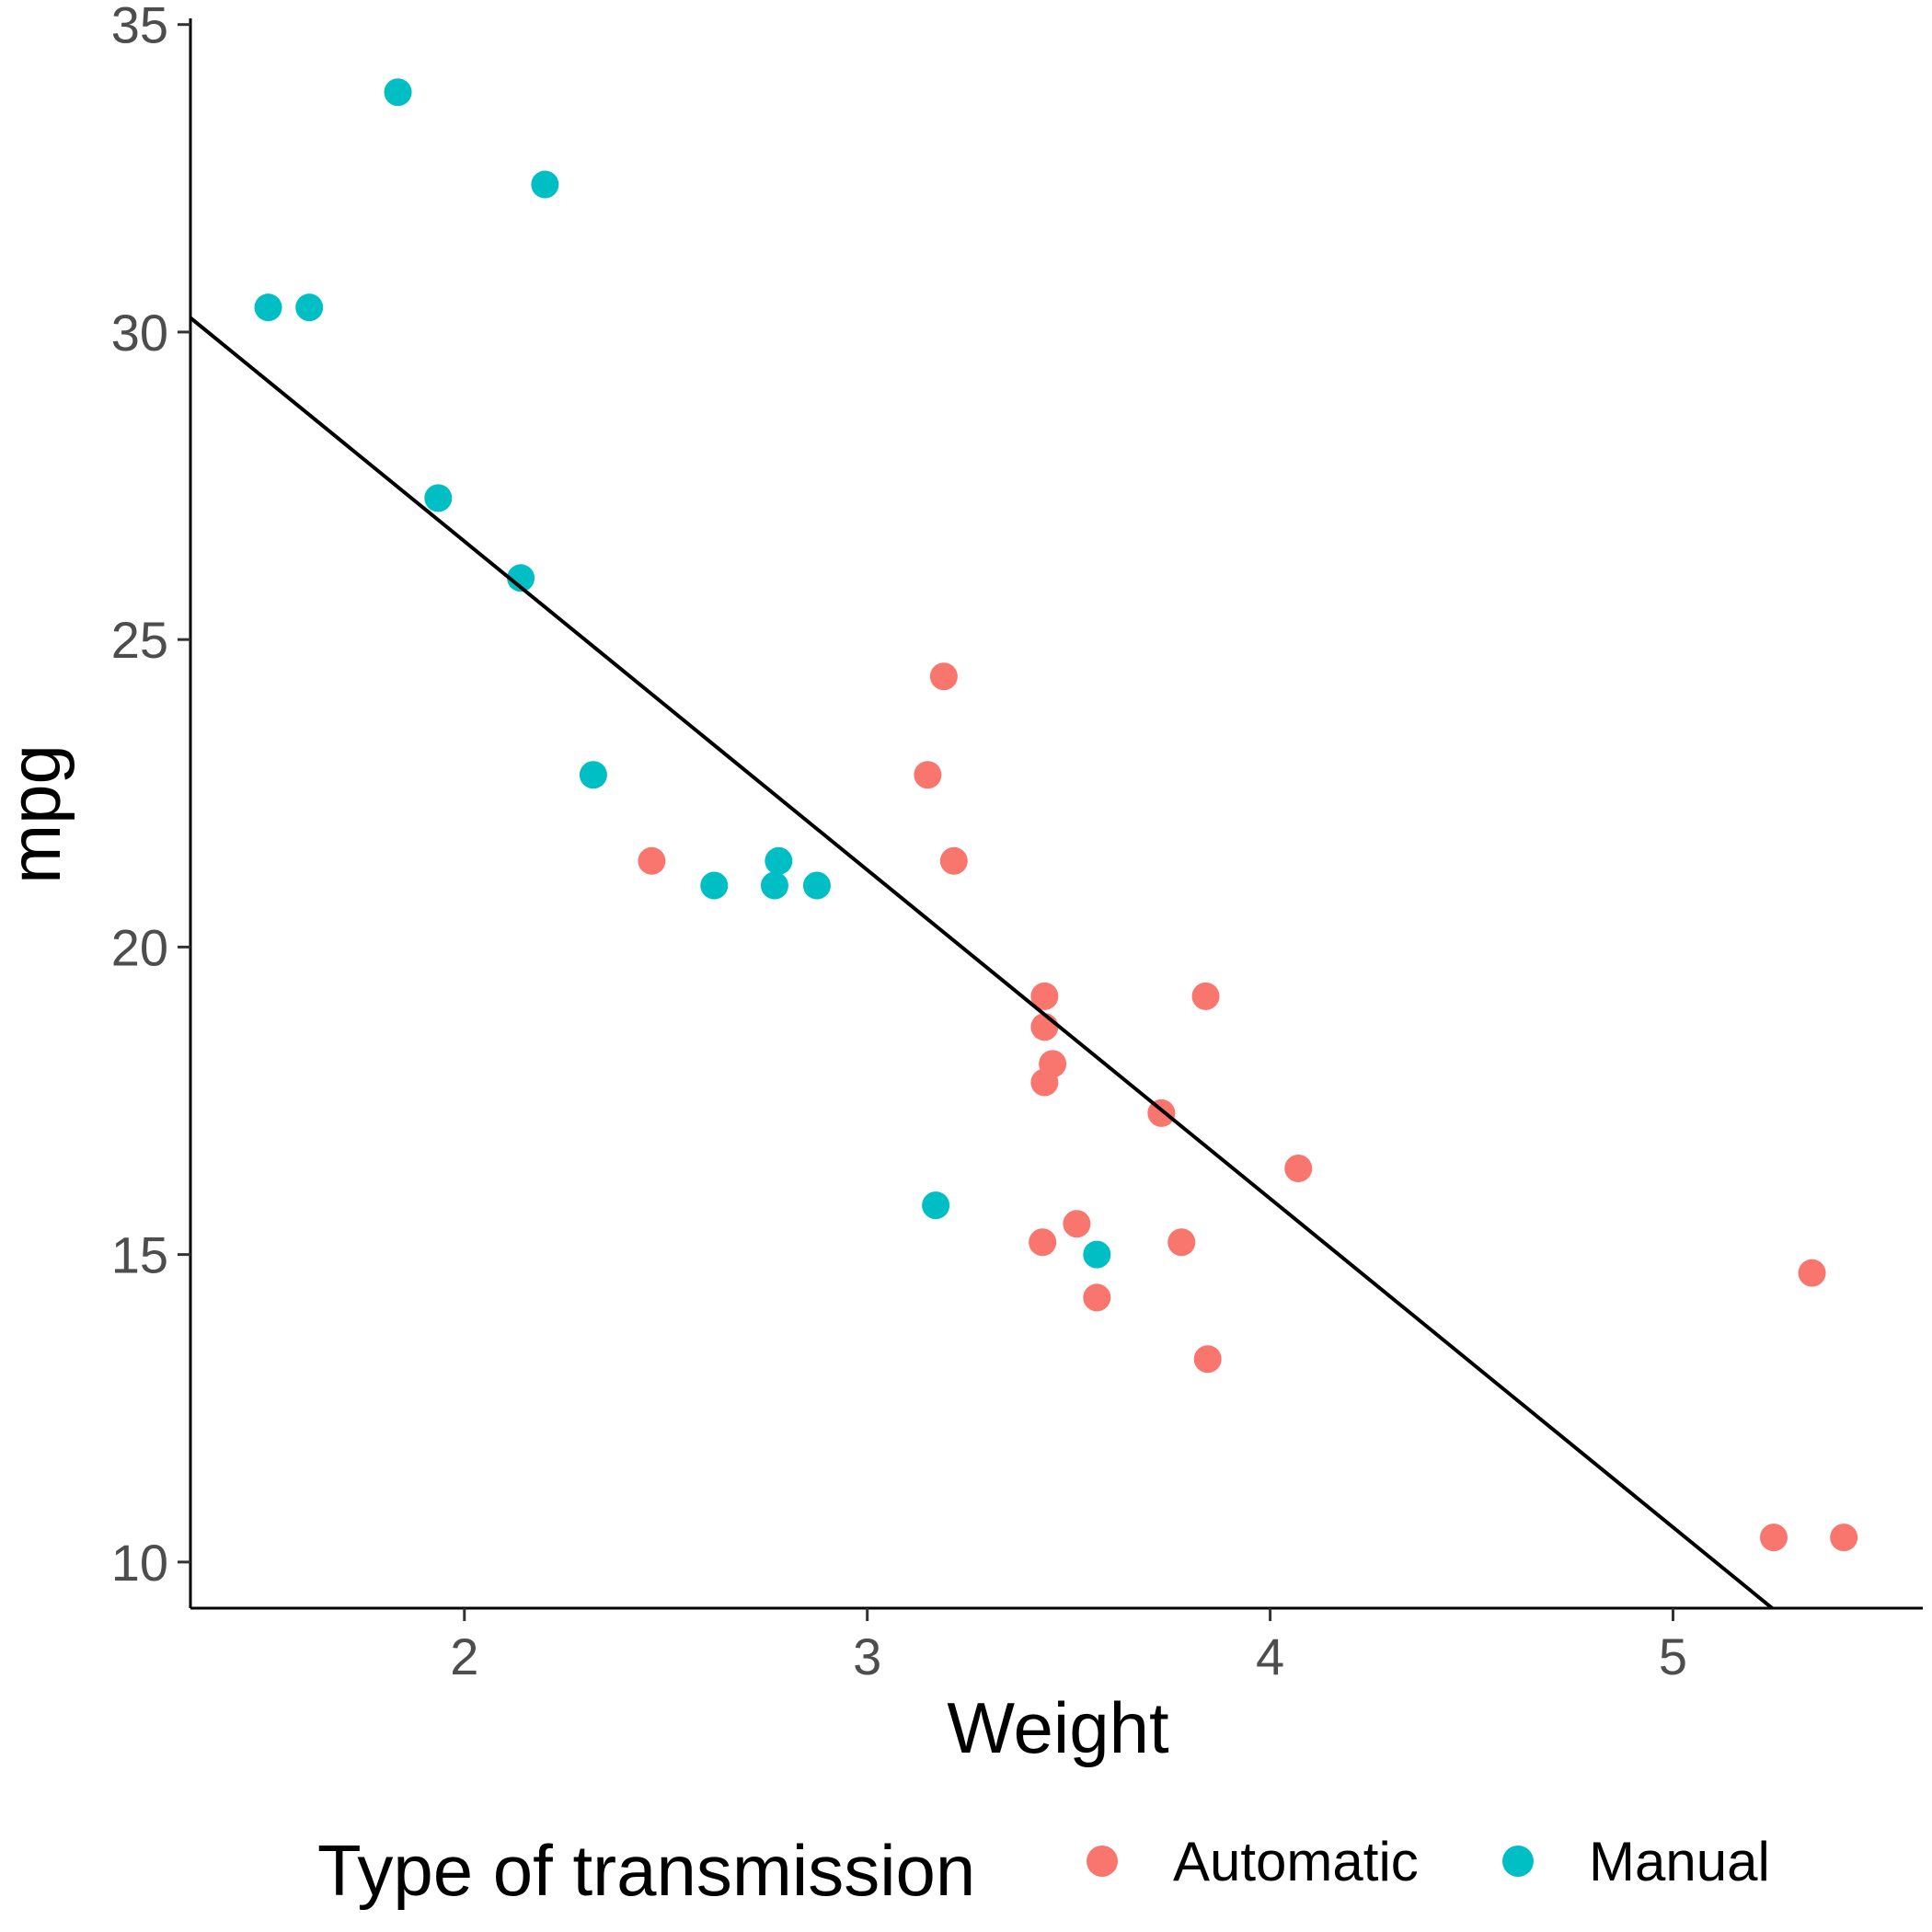 This screenshot has width=1932, height=1932. I want to click on y-axis: 10 15 20 25 30 35, so click(151, 804).